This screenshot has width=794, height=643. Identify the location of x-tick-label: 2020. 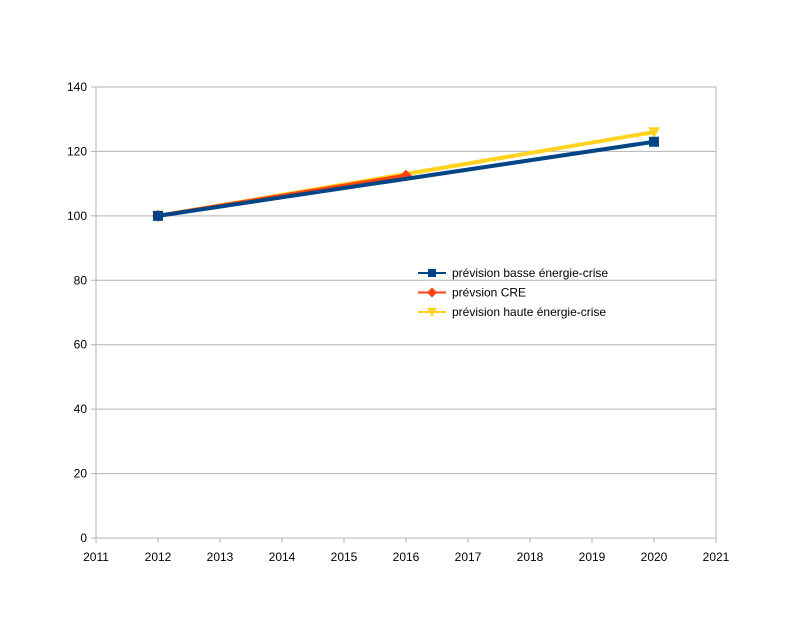
(654, 557).